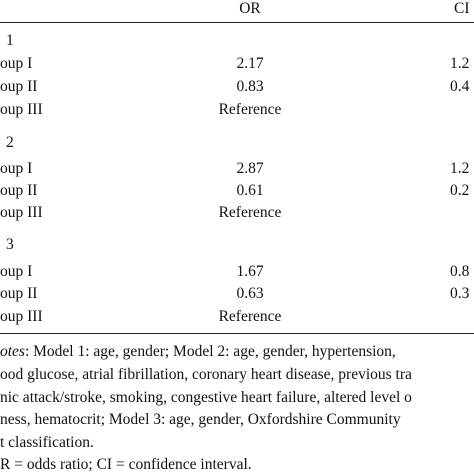 This screenshot has height=474, width=474. I want to click on ci-header: CI, so click(462, 8).